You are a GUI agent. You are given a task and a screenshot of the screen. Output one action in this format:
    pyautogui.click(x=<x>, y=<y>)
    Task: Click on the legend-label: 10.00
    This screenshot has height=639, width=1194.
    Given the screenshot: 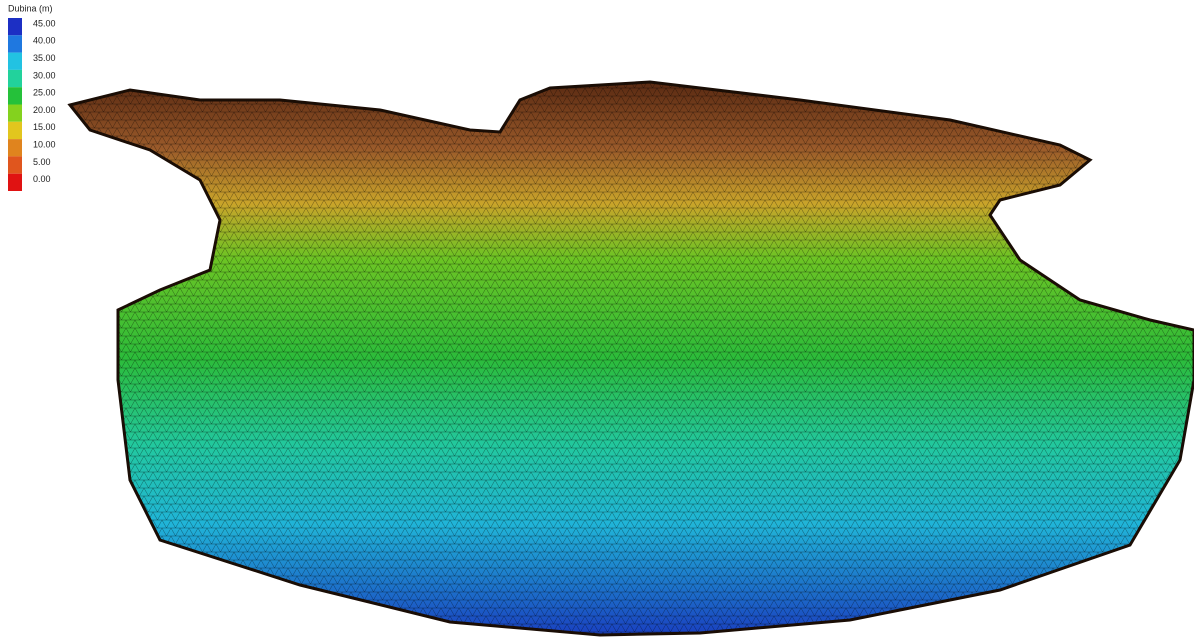 What is the action you would take?
    pyautogui.click(x=44, y=144)
    